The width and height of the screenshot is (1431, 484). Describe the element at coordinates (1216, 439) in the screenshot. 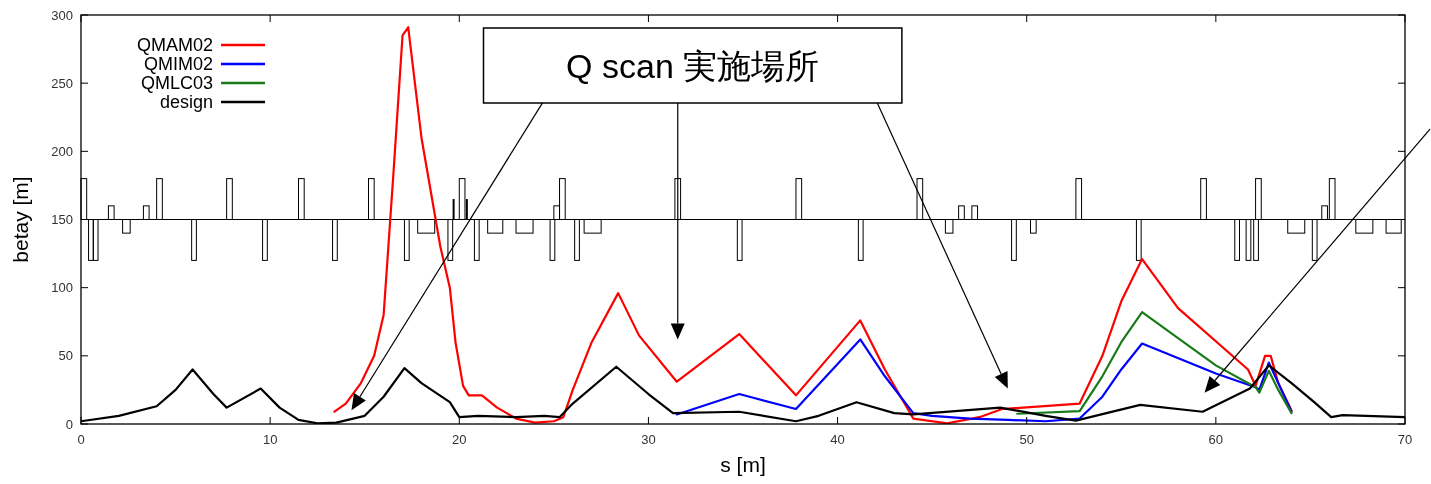

I see `x-tick-label: 60` at that location.